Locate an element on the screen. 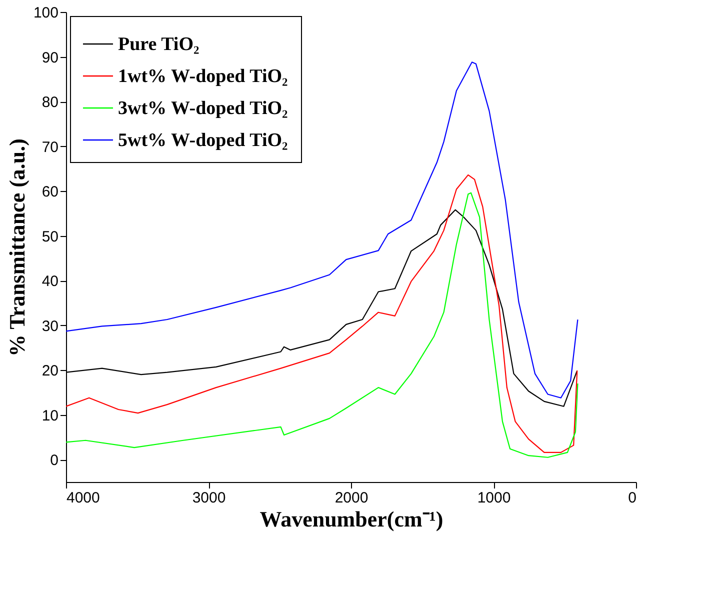 This screenshot has height=590, width=704. y-tick-label: 50 is located at coordinates (50, 237).